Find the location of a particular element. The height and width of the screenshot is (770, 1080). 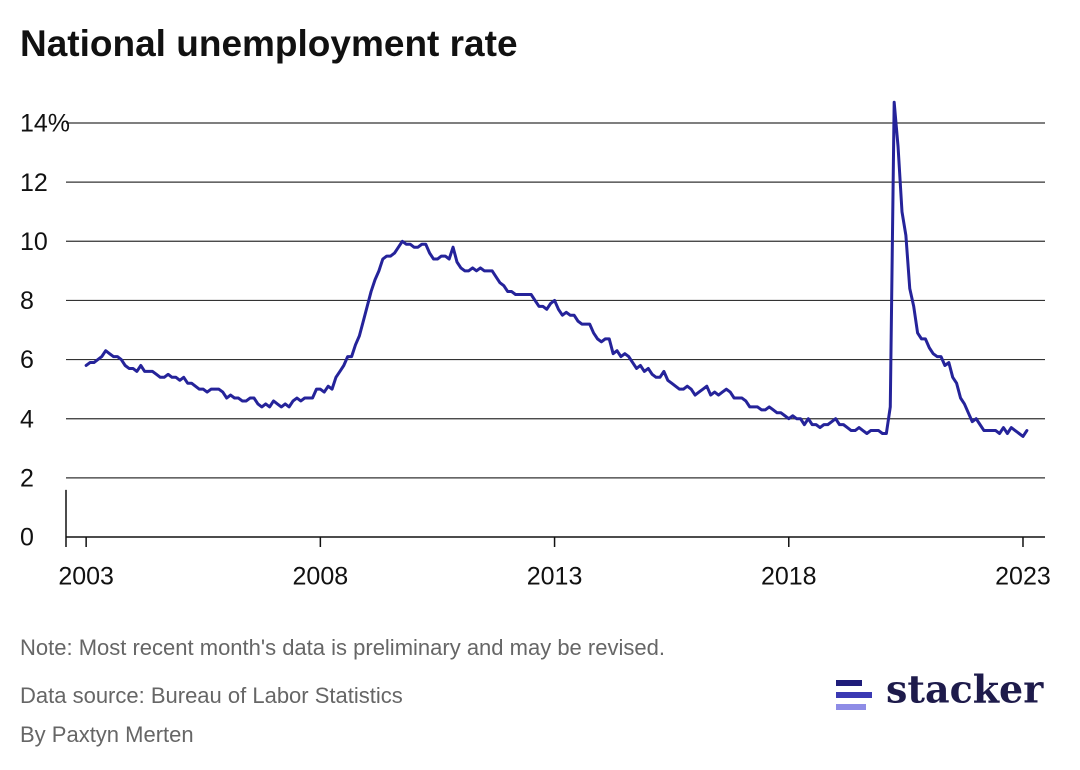

x-tick-label: 2003 is located at coordinates (86, 577).